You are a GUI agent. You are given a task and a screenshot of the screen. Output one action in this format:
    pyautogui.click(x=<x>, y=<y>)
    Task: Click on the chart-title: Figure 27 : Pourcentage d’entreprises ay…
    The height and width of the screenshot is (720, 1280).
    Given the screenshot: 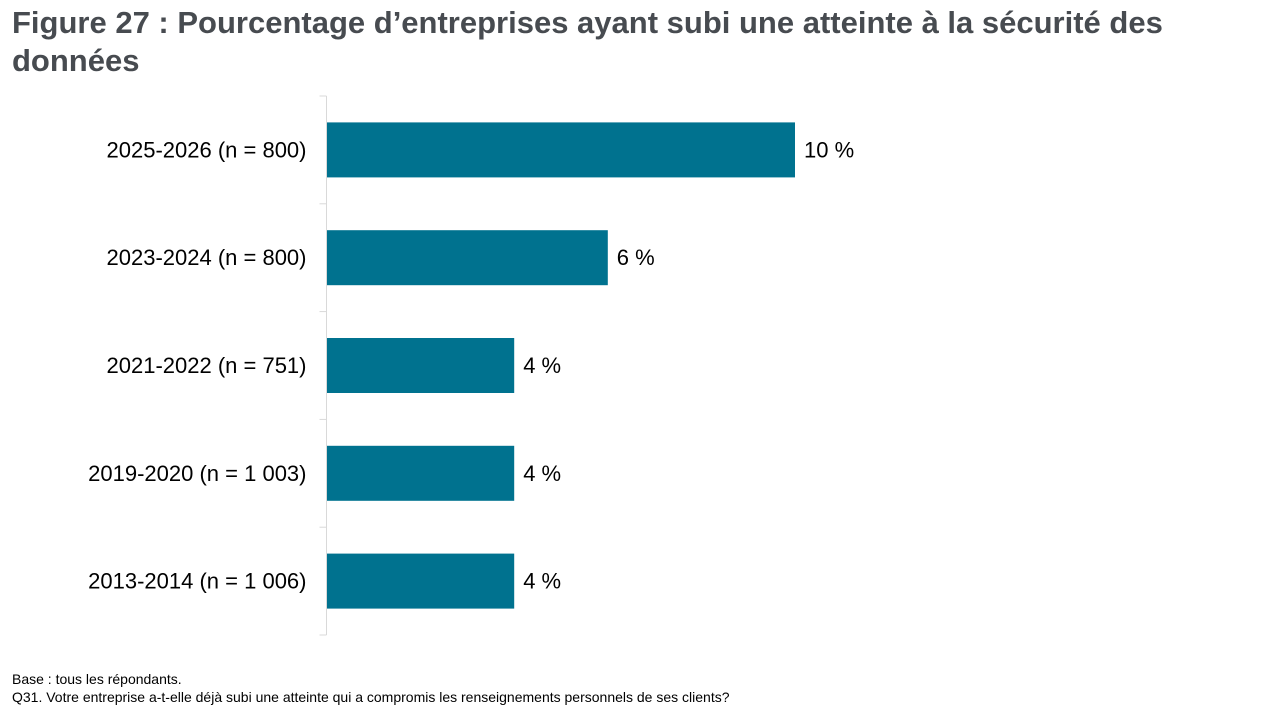 What is the action you would take?
    pyautogui.click(x=587, y=41)
    